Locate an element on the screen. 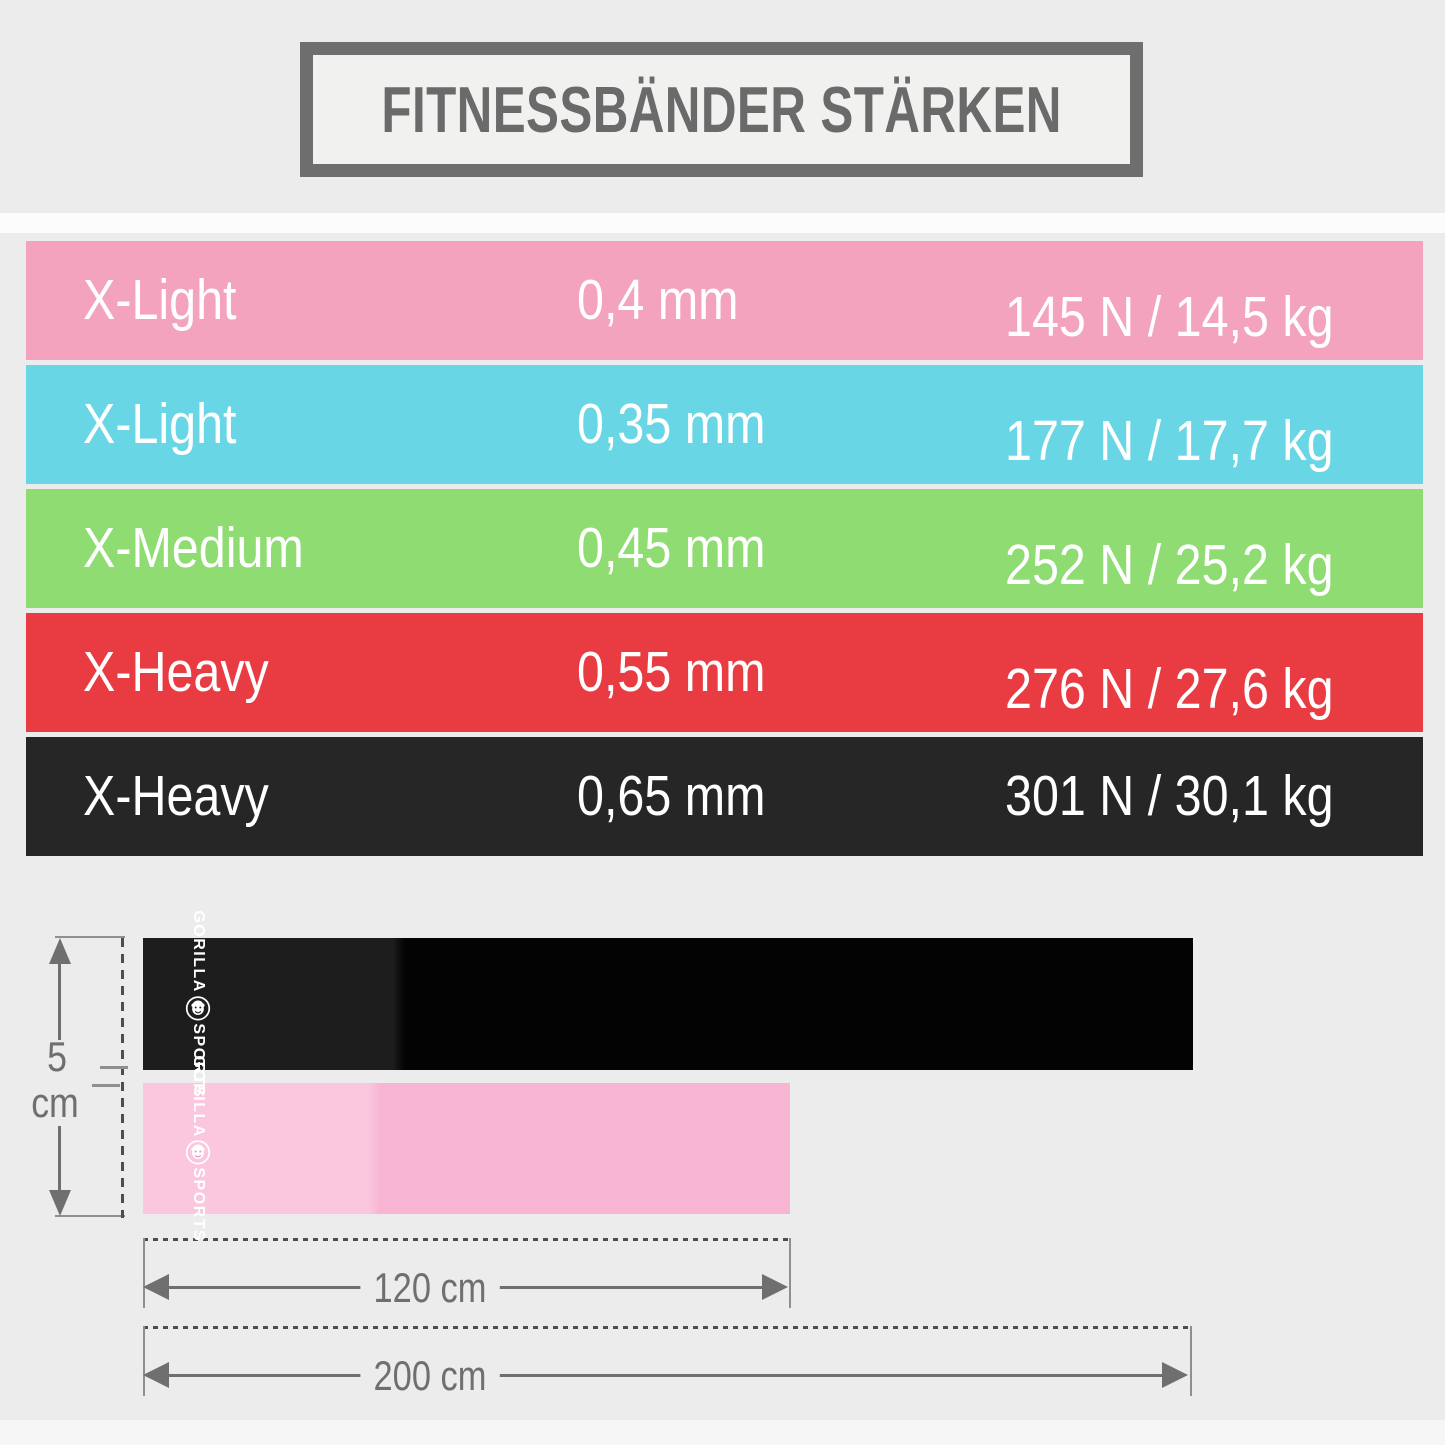 The image size is (1445, 1445). band-resistance: 145 N / 14,5 kg is located at coordinates (1169, 317).